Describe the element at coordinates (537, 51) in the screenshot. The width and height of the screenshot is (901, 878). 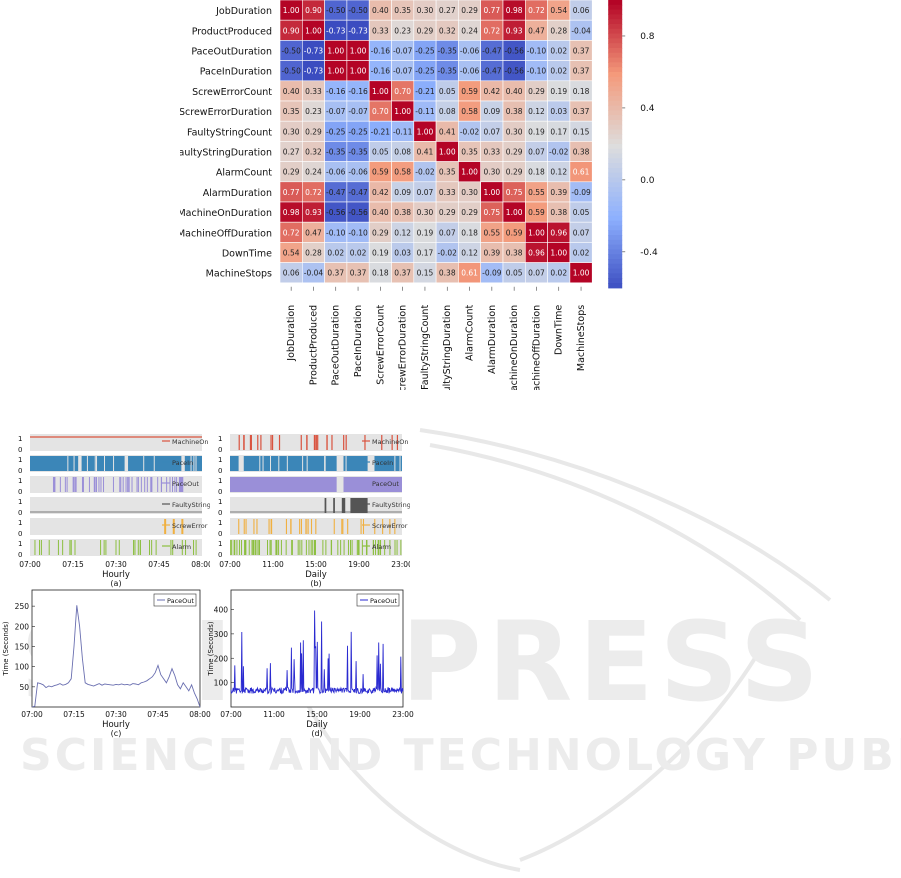
I see `cell-value: -0.10` at that location.